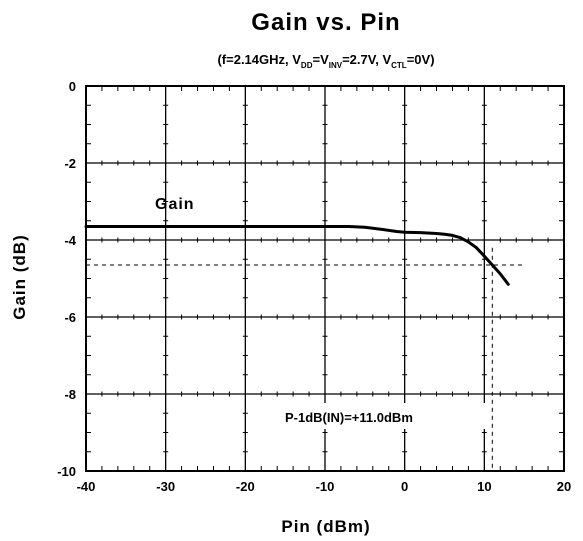 The width and height of the screenshot is (583, 541). I want to click on x-tick-label: 20, so click(564, 486).